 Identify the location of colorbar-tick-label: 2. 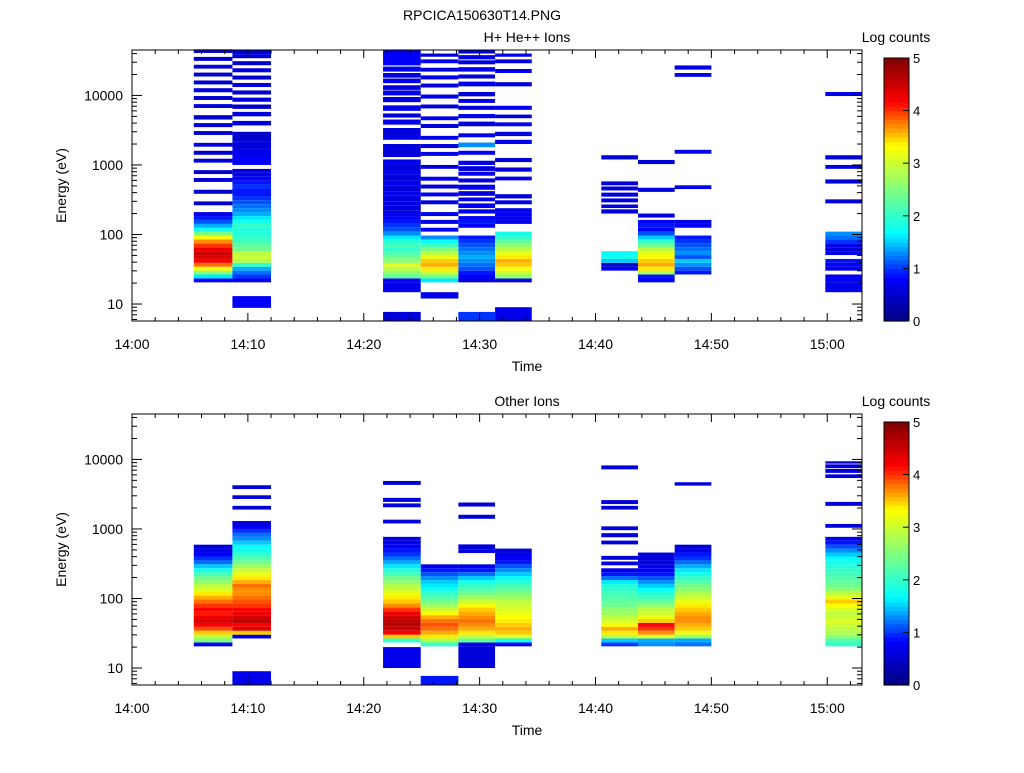
(916, 580).